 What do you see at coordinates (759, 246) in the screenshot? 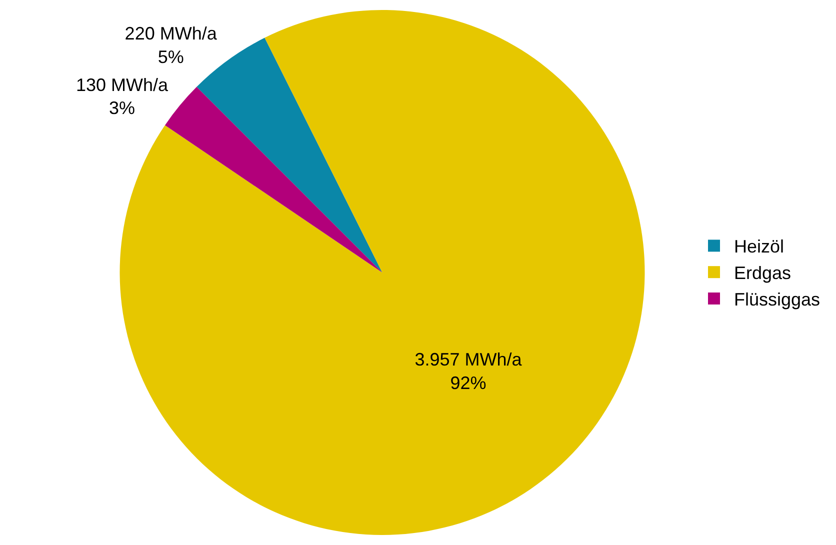
I see `legend-label: Heizöl` at bounding box center [759, 246].